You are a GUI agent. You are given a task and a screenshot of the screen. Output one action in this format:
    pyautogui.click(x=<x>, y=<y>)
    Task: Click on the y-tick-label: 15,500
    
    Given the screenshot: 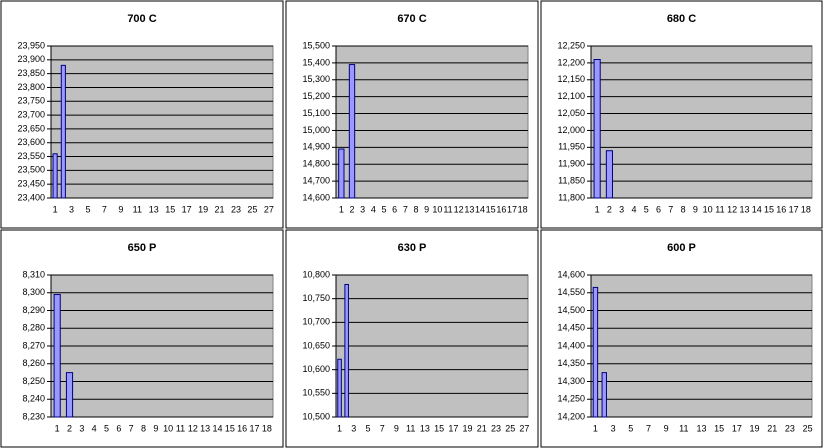 What is the action you would take?
    pyautogui.click(x=316, y=45)
    